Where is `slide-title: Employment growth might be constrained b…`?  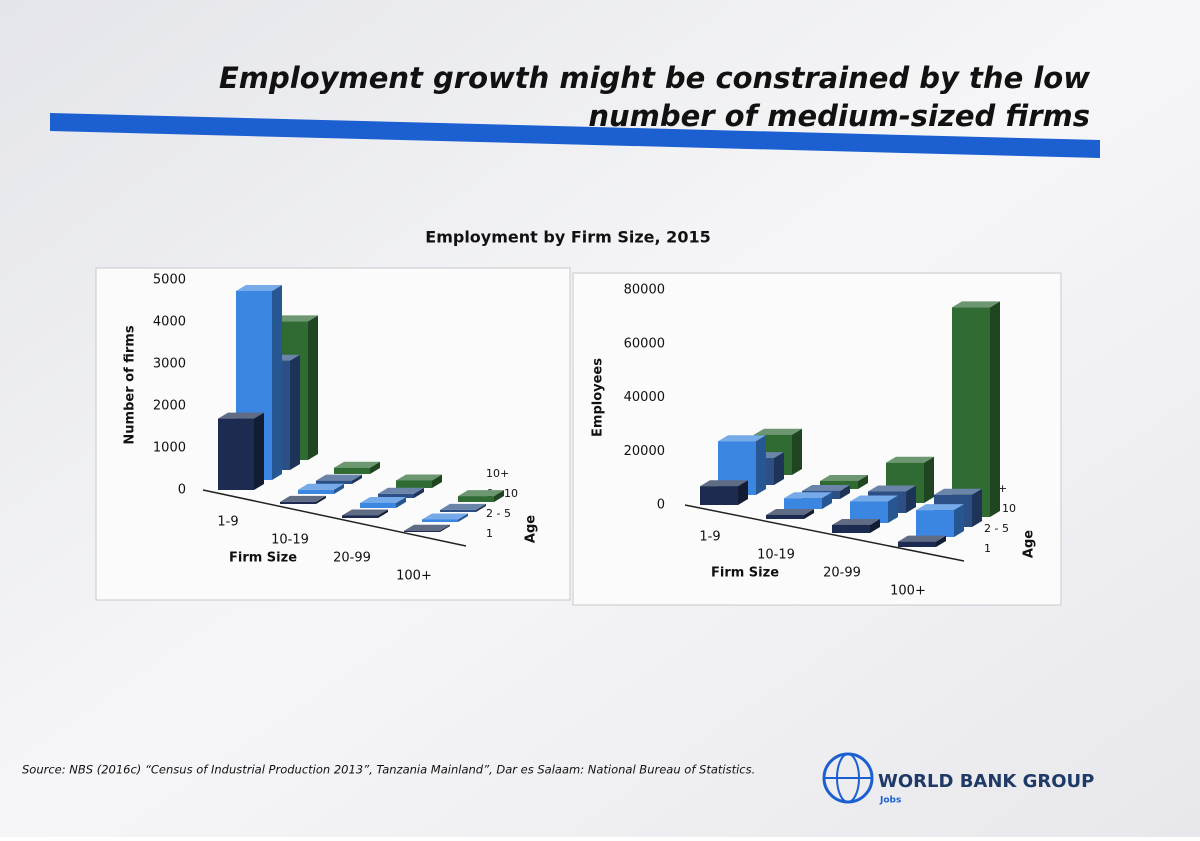 slide-title: Employment growth might be constrained b… is located at coordinates (654, 78).